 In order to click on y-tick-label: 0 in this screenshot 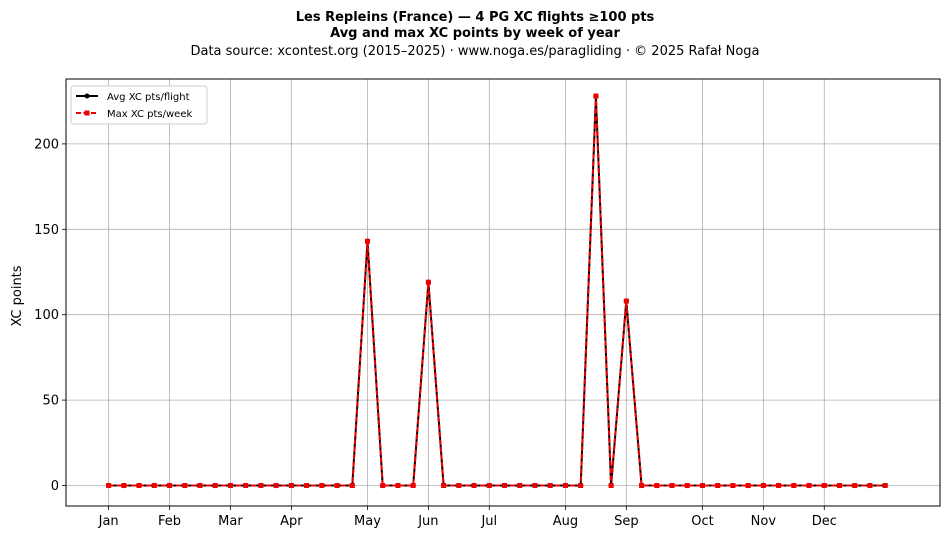, I will do `click(55, 486)`.